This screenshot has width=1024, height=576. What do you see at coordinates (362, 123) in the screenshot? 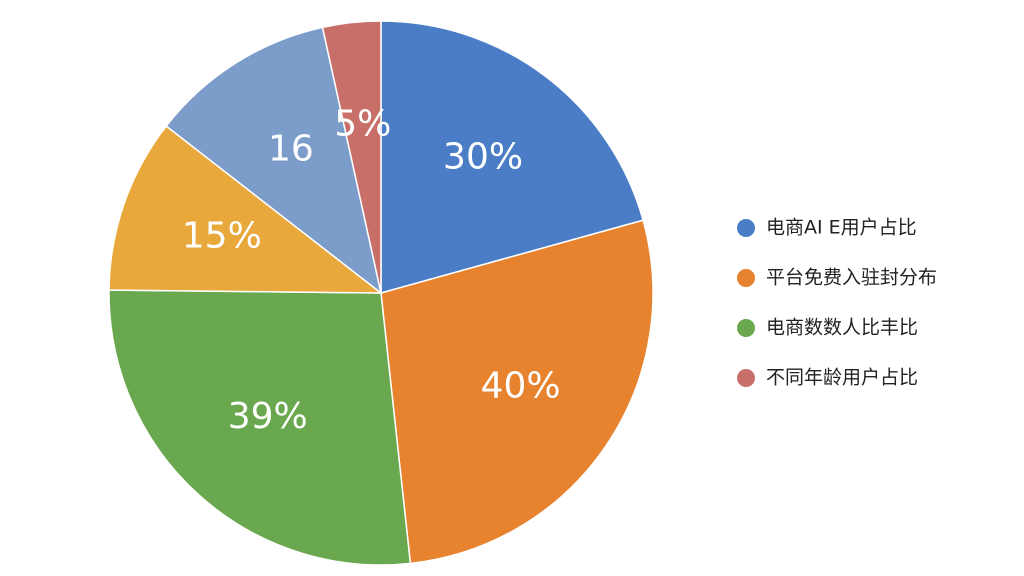
I see `slice-label: 5%` at bounding box center [362, 123].